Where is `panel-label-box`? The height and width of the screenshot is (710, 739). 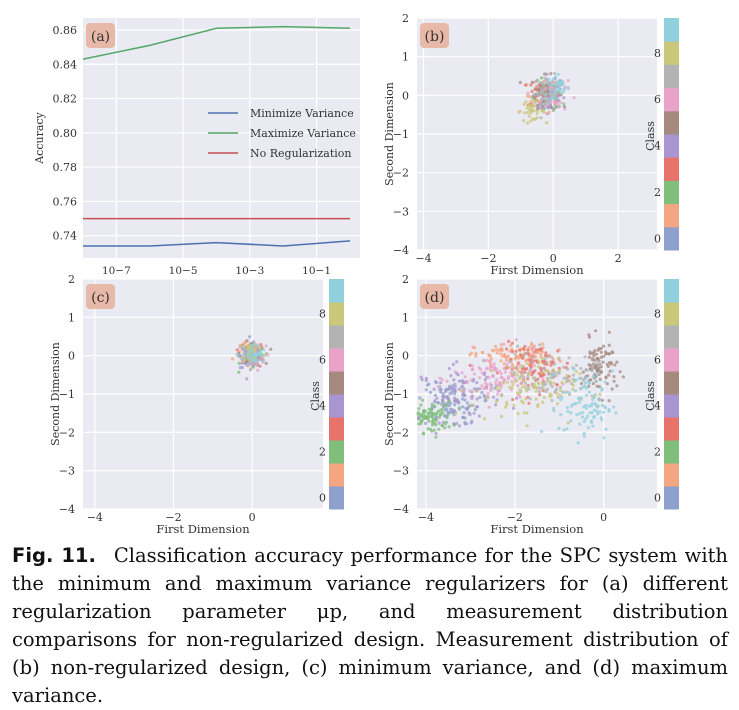 panel-label-box is located at coordinates (100, 296).